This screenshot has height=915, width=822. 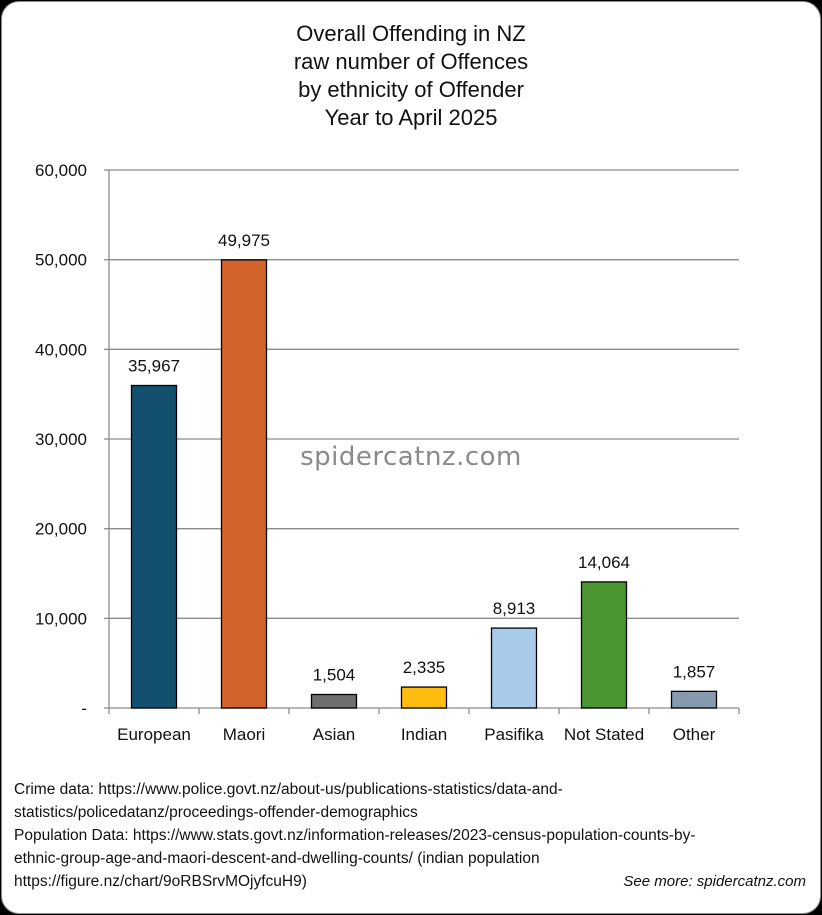 What do you see at coordinates (411, 89) in the screenshot?
I see `title-line-3: by ethnicity of Offender` at bounding box center [411, 89].